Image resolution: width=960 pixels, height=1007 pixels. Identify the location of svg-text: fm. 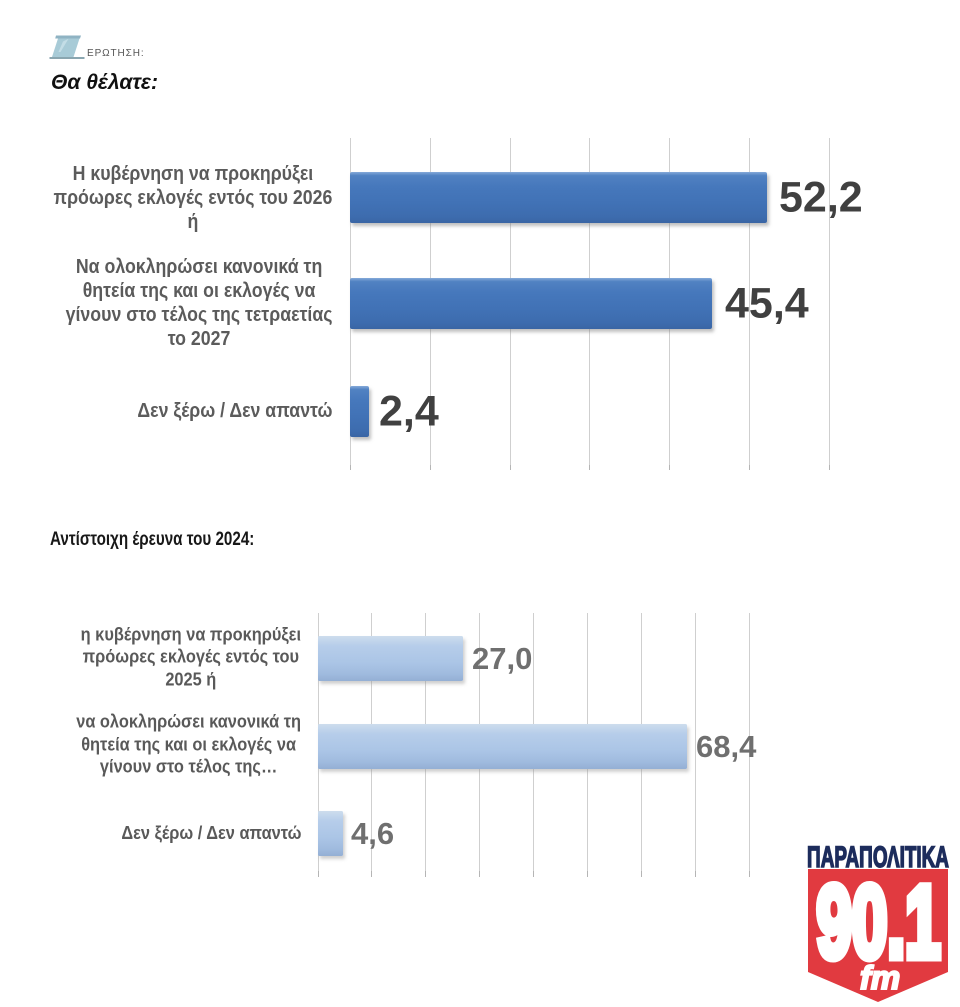
(880, 977).